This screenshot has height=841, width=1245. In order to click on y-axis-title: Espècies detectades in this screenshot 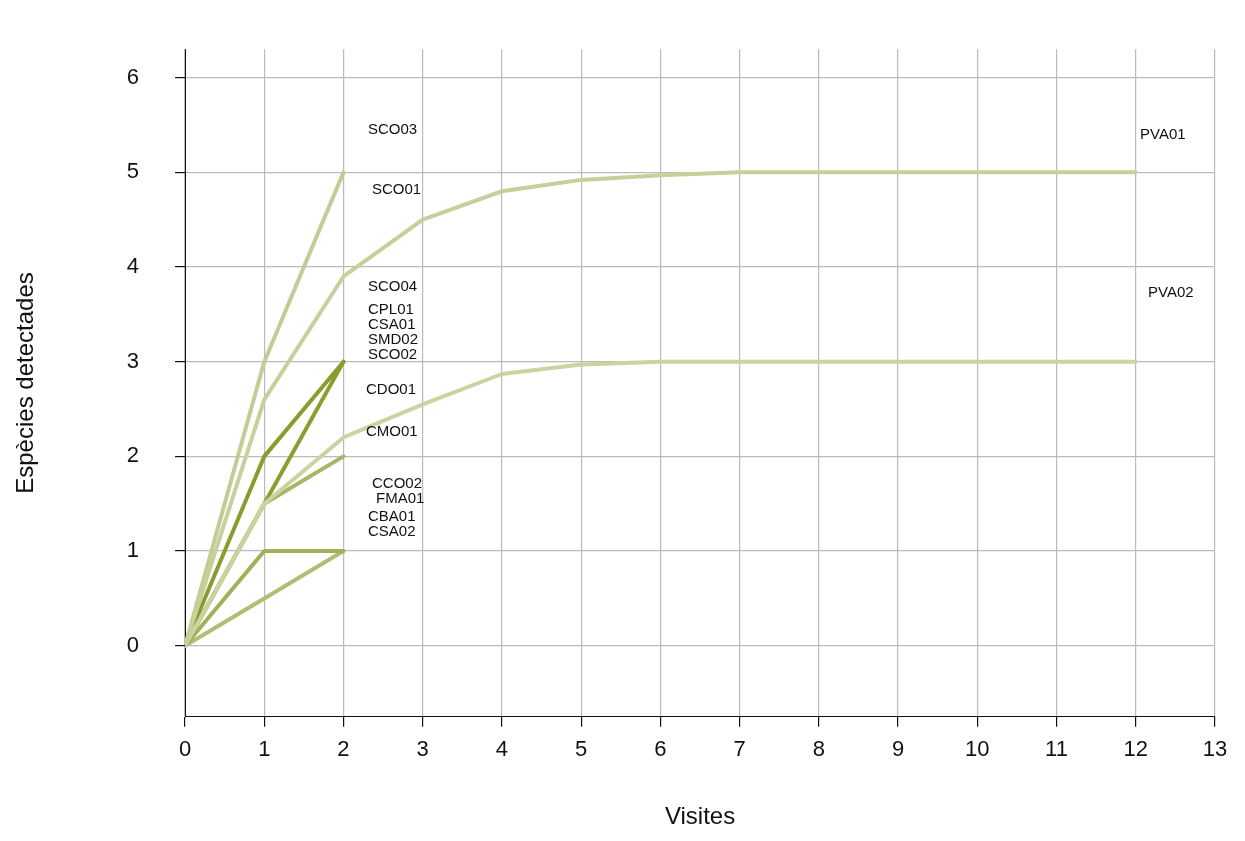, I will do `click(25, 383)`.